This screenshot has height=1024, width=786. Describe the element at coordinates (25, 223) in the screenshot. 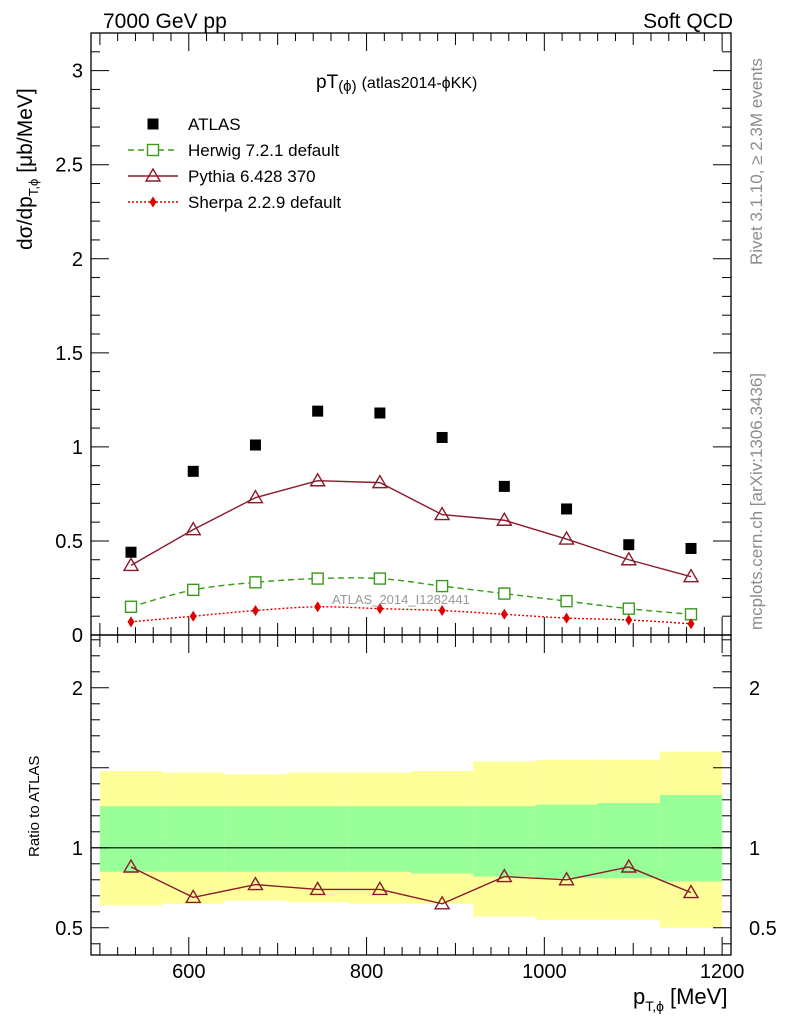

I see `main-y-axis-title-main: dσ/dp` at that location.